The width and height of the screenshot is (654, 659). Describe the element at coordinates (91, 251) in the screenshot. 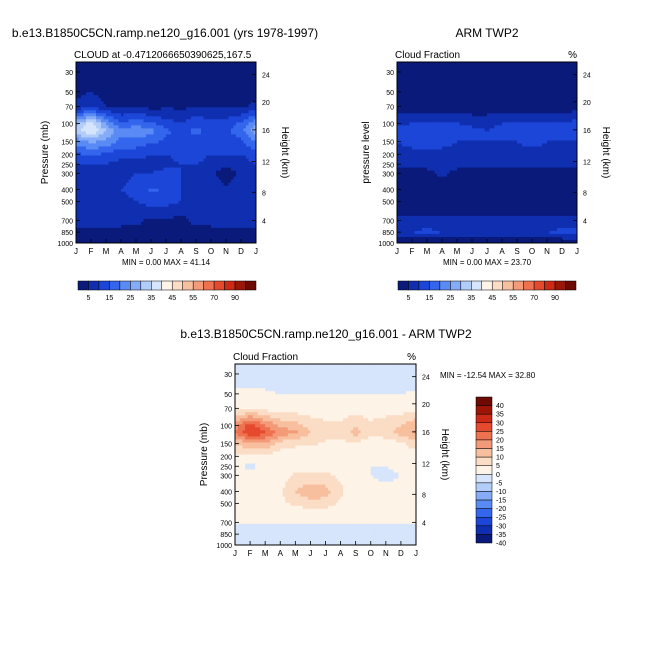

I see `x-tick-label: F` at that location.